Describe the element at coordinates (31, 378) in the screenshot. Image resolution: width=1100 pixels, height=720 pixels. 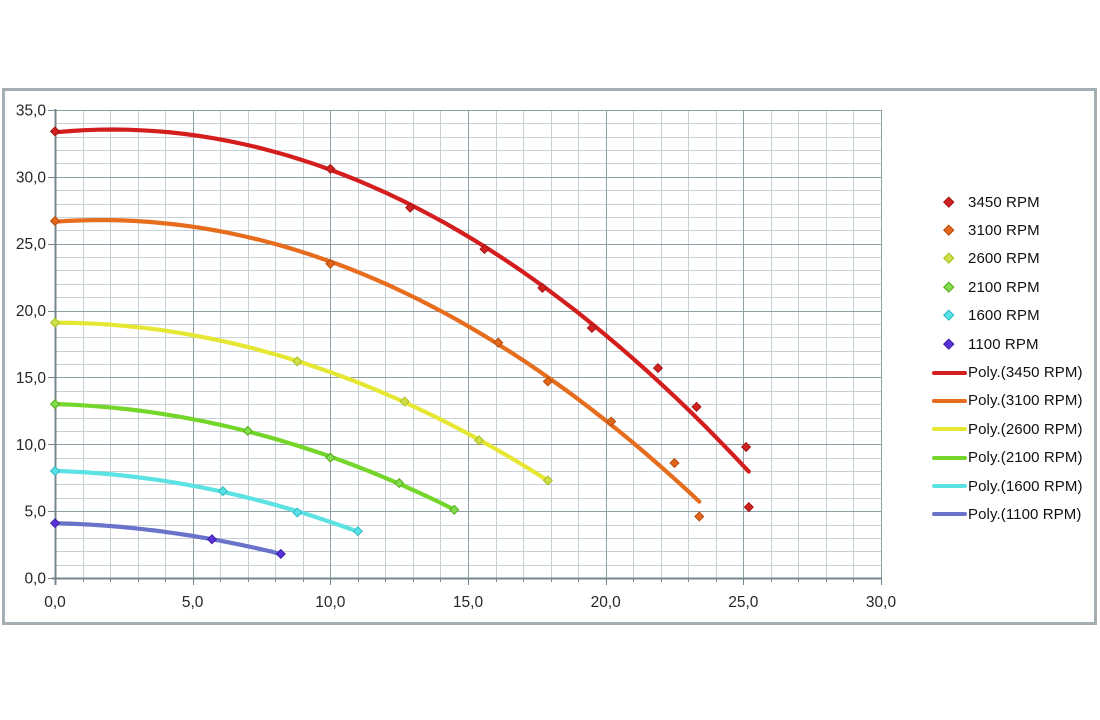
I see `y-axis-tick-label: 15,0` at that location.